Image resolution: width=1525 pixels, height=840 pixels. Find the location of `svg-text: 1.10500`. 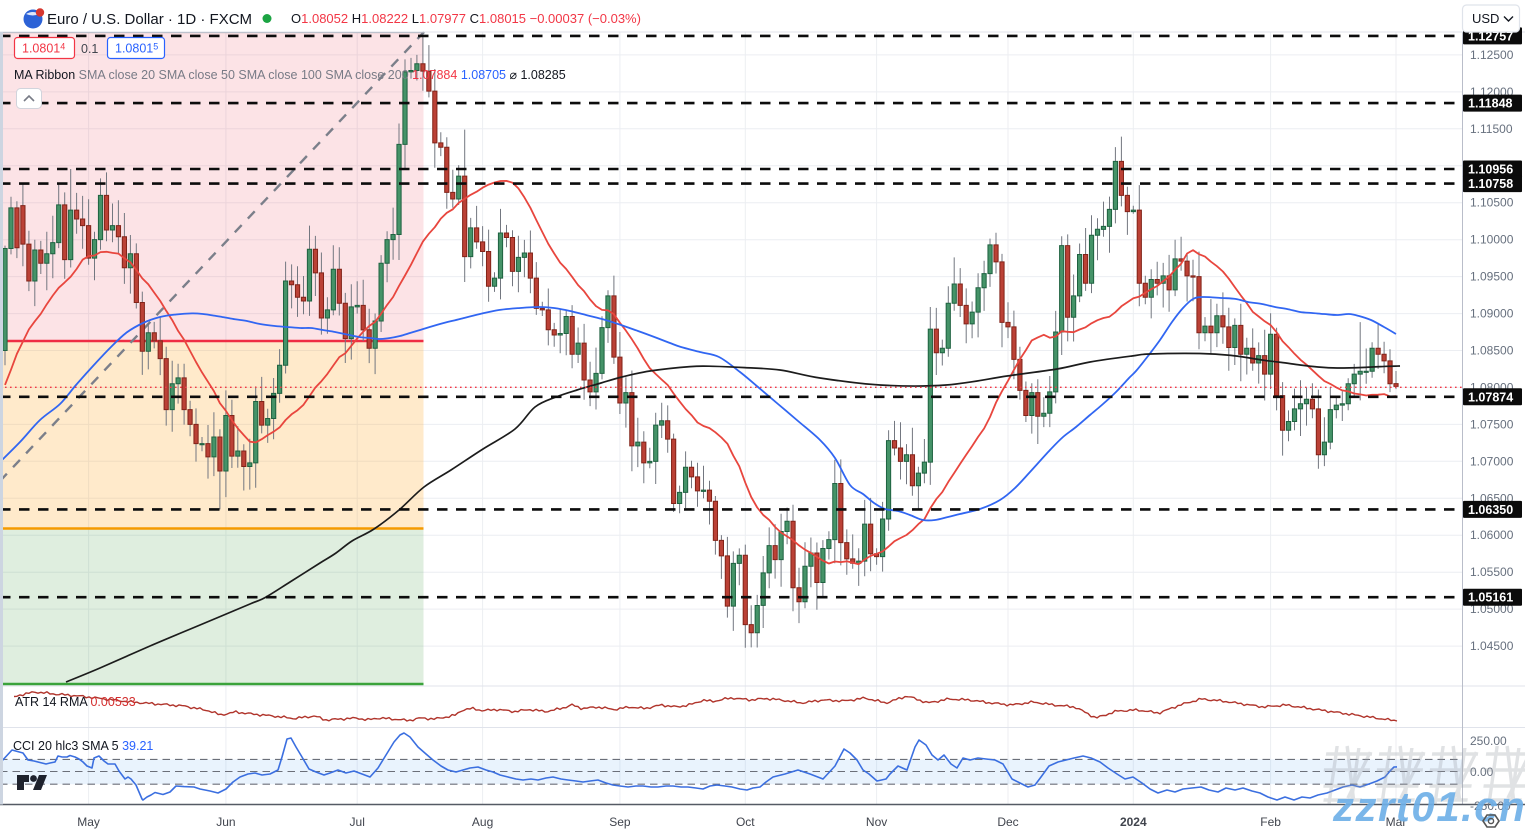

svg-text: 1.10500 is located at coordinates (1492, 203).